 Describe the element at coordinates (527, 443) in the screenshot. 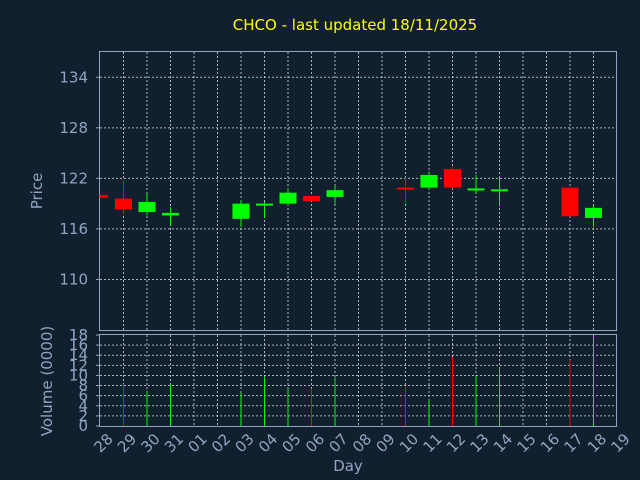

I see `day-tick-label: 15` at that location.